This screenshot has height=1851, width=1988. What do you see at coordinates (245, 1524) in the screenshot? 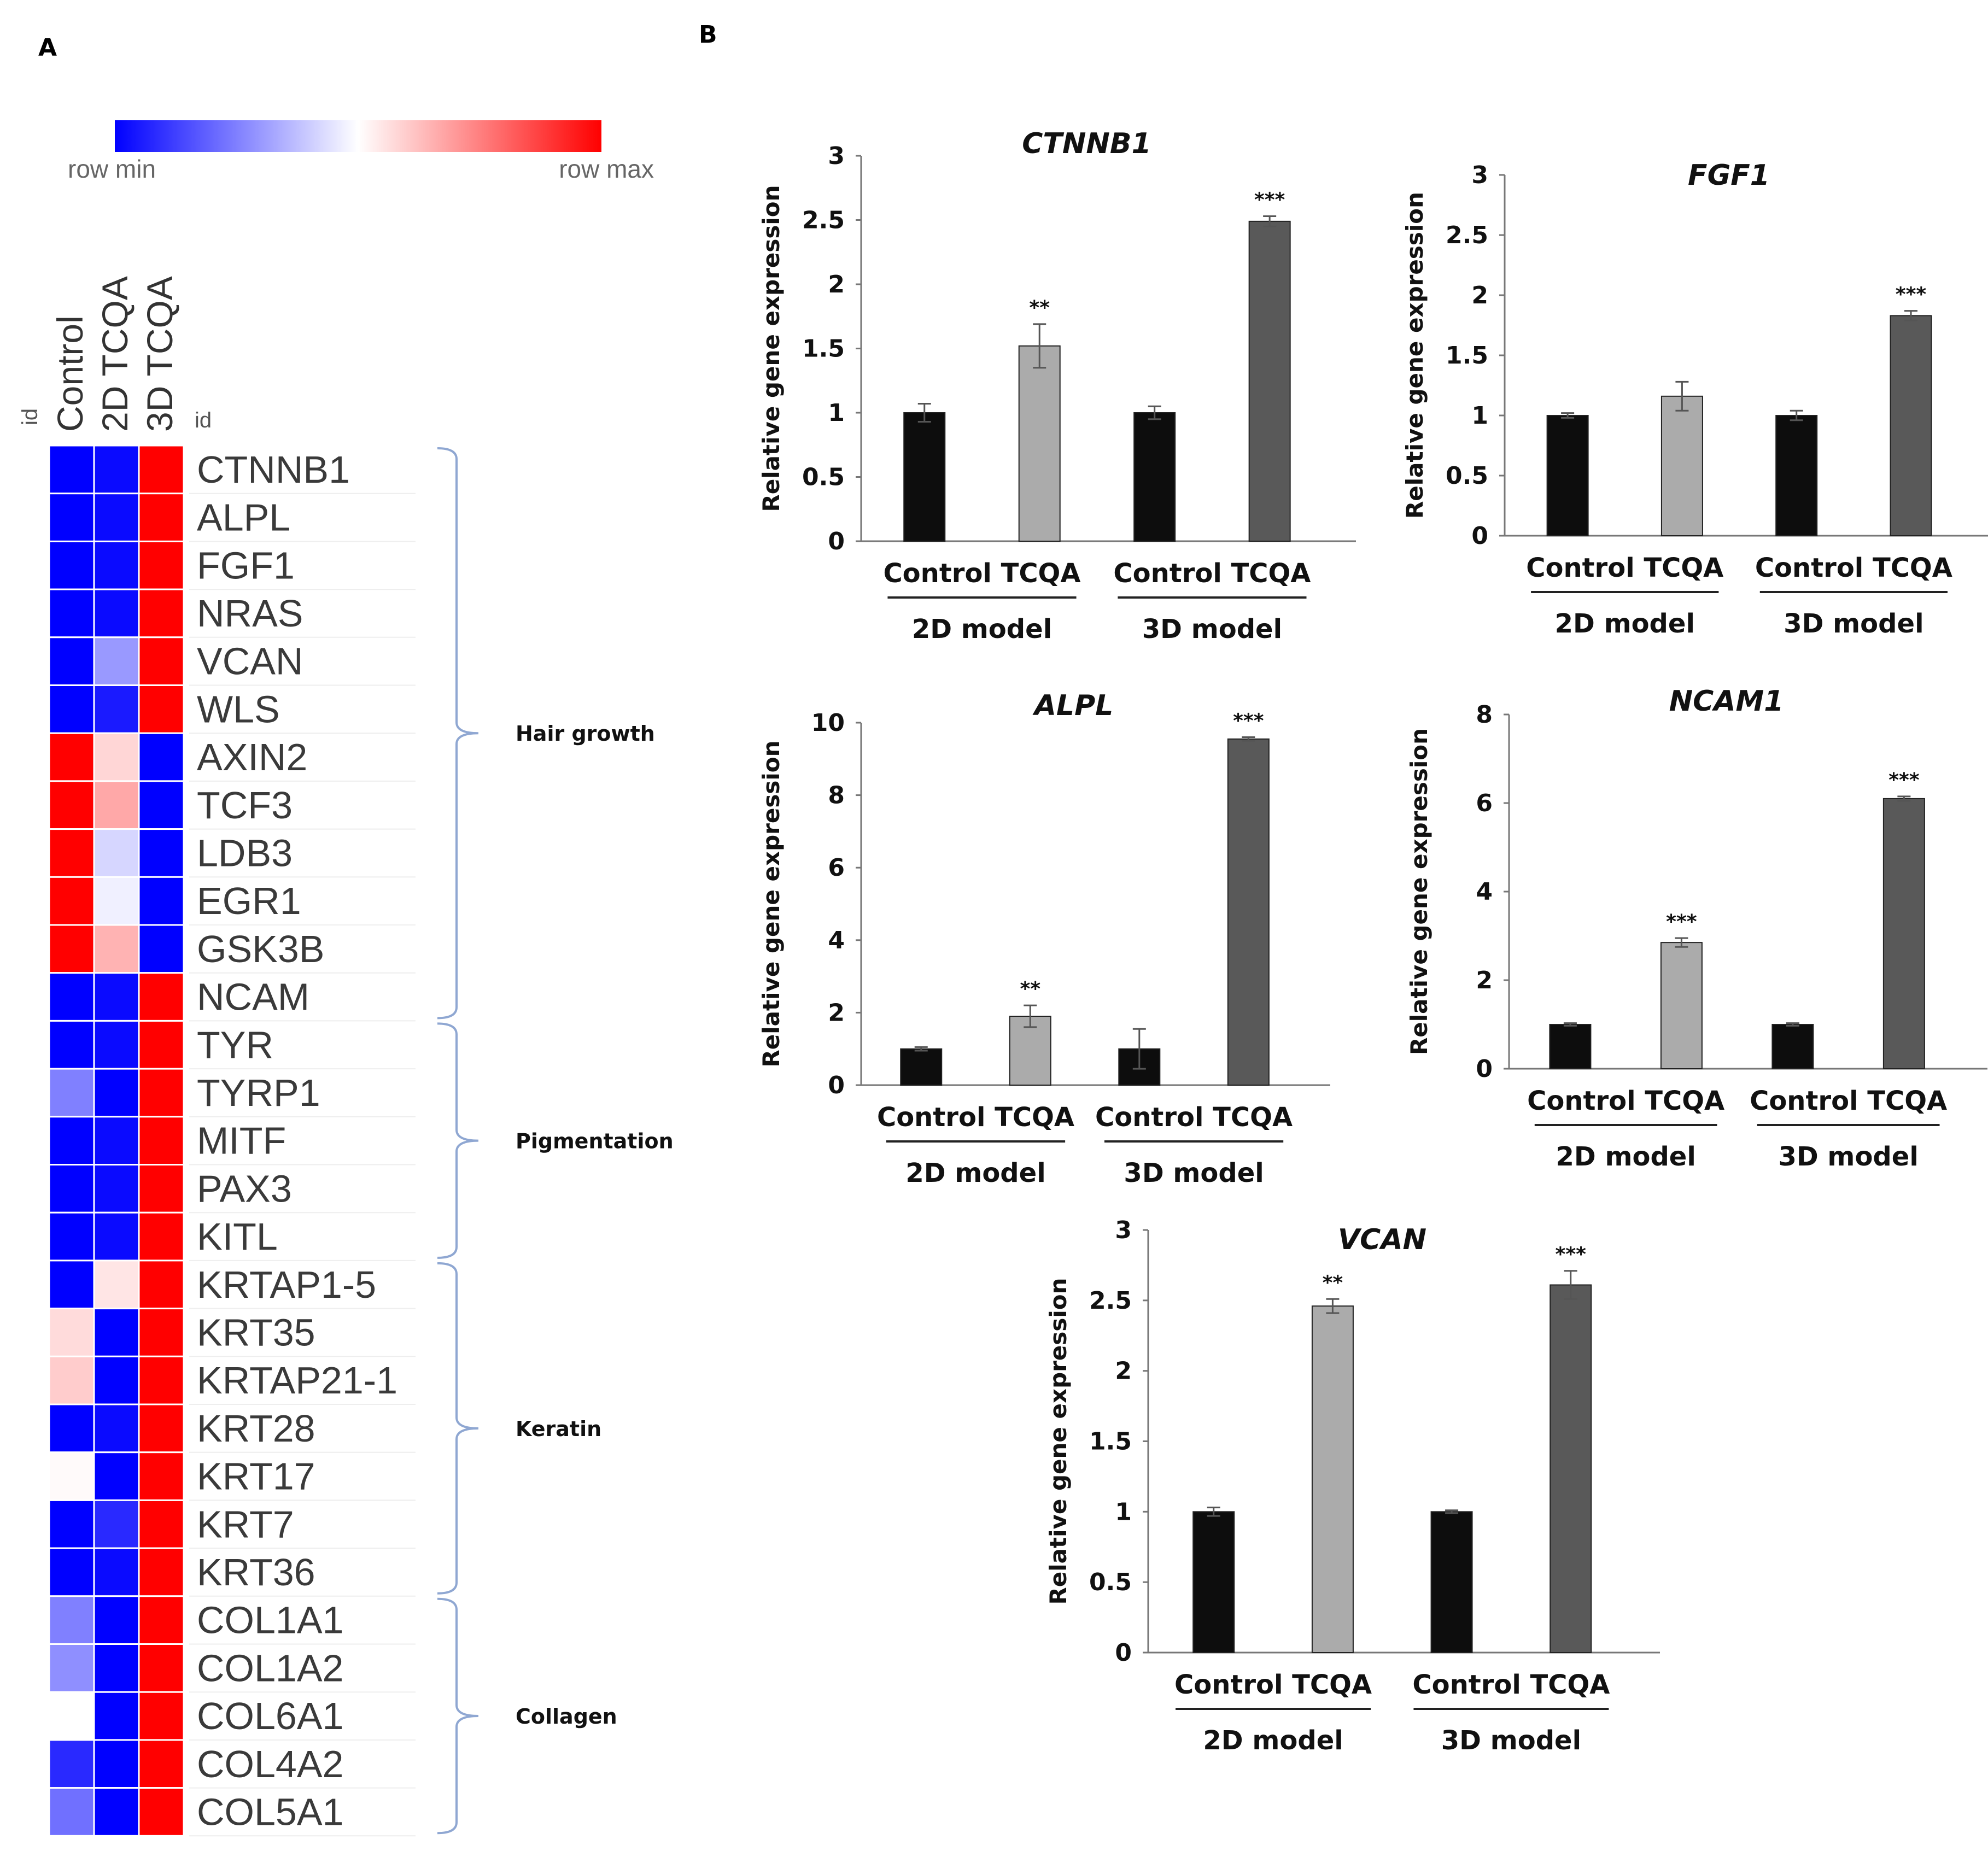
I see `gene-label: KRT7` at bounding box center [245, 1524].